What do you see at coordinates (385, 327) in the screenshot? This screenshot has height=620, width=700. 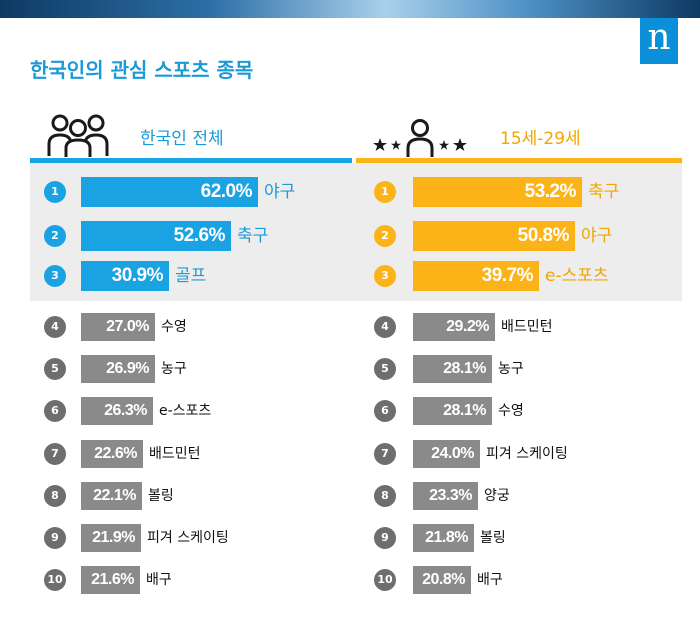 I see `youth-rank-badge: 4` at bounding box center [385, 327].